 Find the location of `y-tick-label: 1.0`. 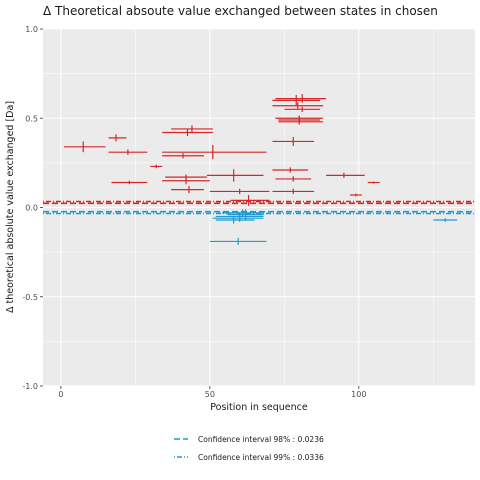

y-tick-label: 1.0 is located at coordinates (31, 29).